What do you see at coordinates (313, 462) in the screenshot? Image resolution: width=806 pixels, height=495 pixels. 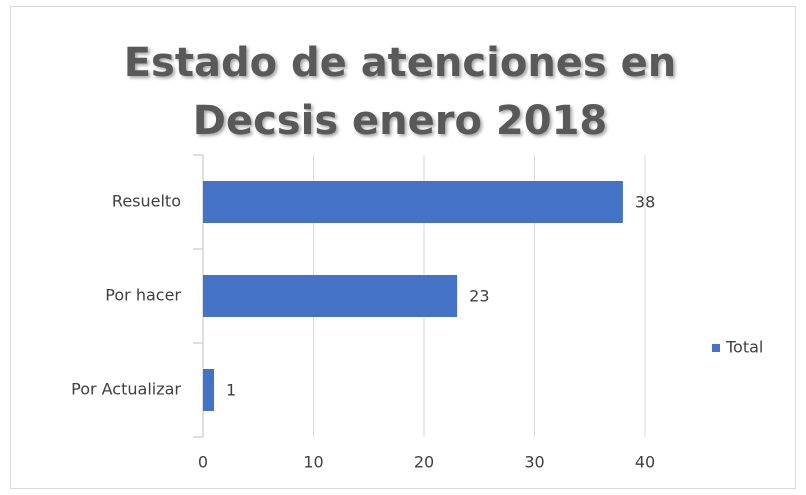 I see `x-tick-label: 10` at bounding box center [313, 462].